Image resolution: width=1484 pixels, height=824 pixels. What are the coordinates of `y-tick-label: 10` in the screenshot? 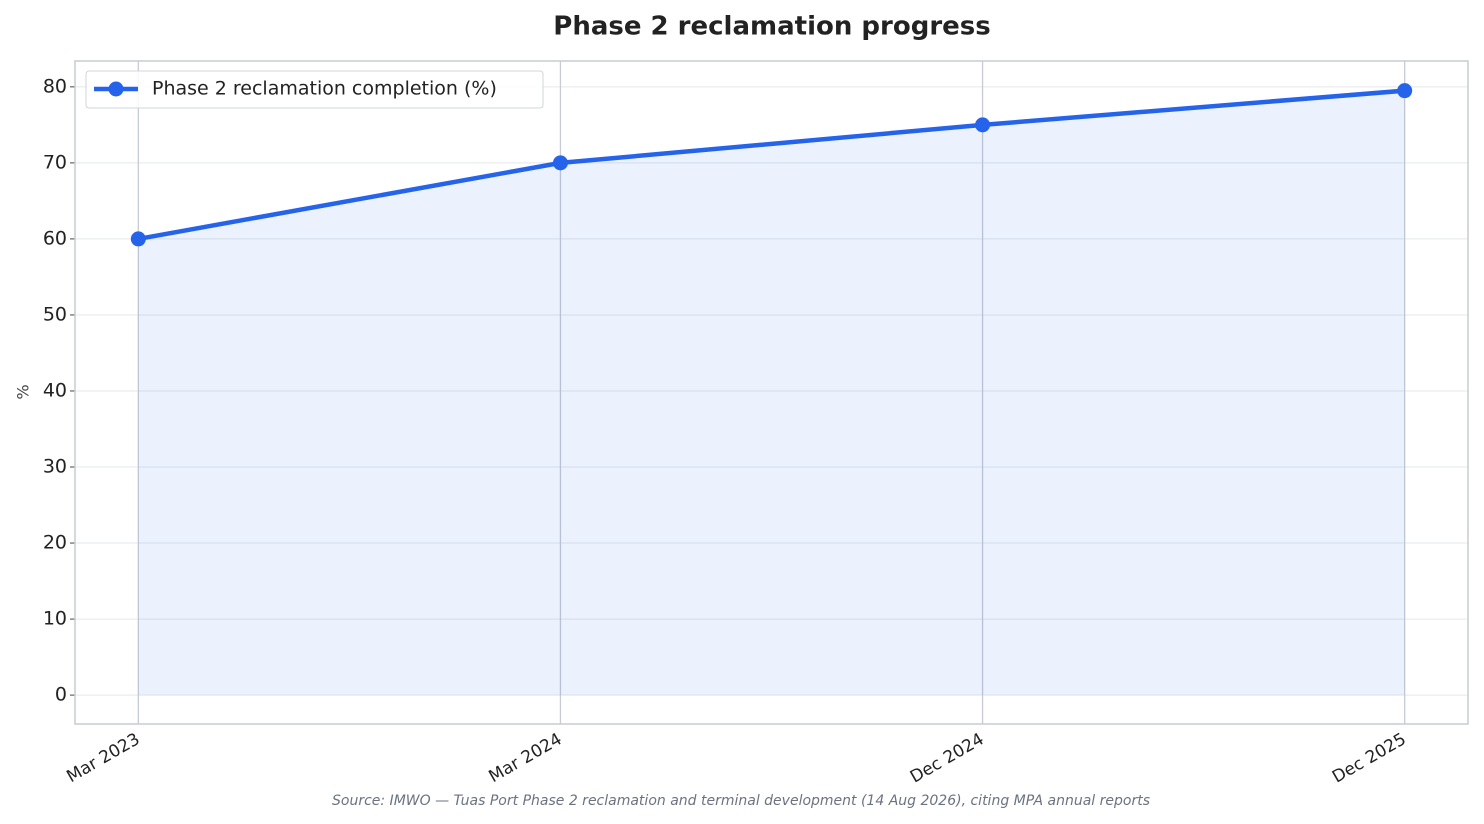 It's located at (55, 619).